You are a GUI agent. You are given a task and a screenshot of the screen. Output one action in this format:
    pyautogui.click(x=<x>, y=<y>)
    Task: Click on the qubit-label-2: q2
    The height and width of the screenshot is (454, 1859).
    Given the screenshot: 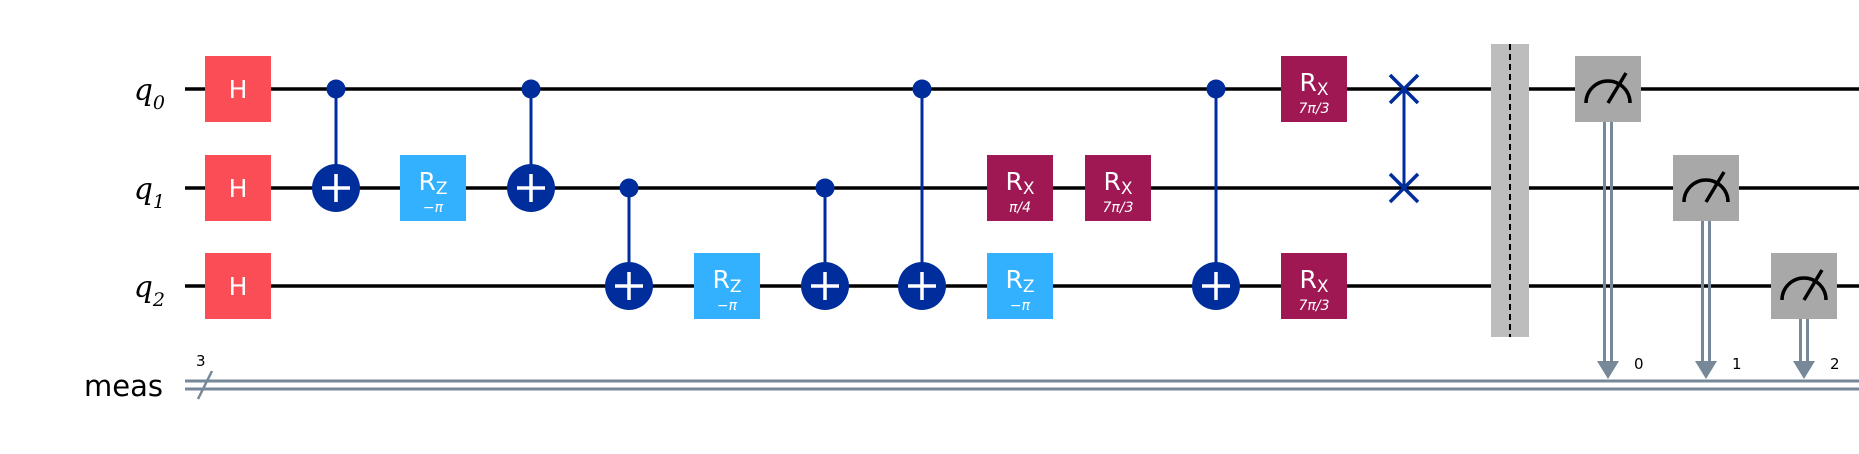 What is the action you would take?
    pyautogui.click(x=149, y=290)
    